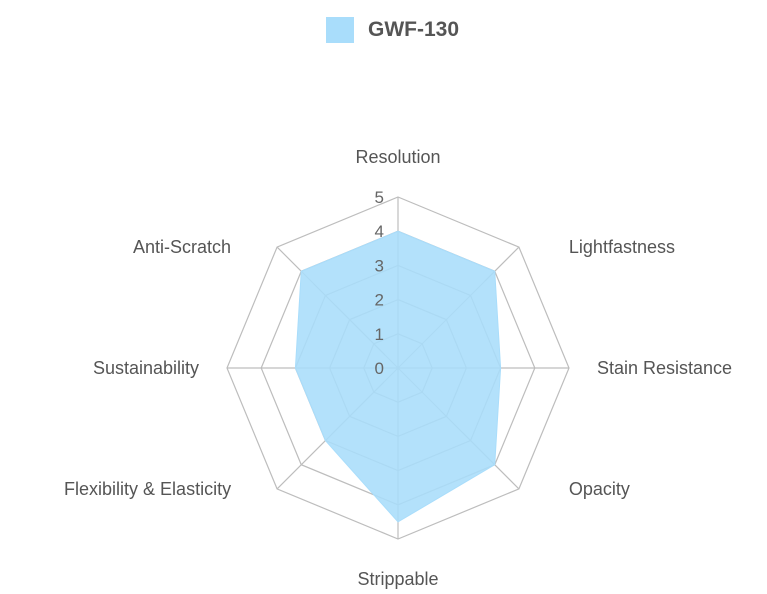 The height and width of the screenshot is (594, 767). I want to click on axis-label-6: Flexibility & Elasticity, so click(147, 489).